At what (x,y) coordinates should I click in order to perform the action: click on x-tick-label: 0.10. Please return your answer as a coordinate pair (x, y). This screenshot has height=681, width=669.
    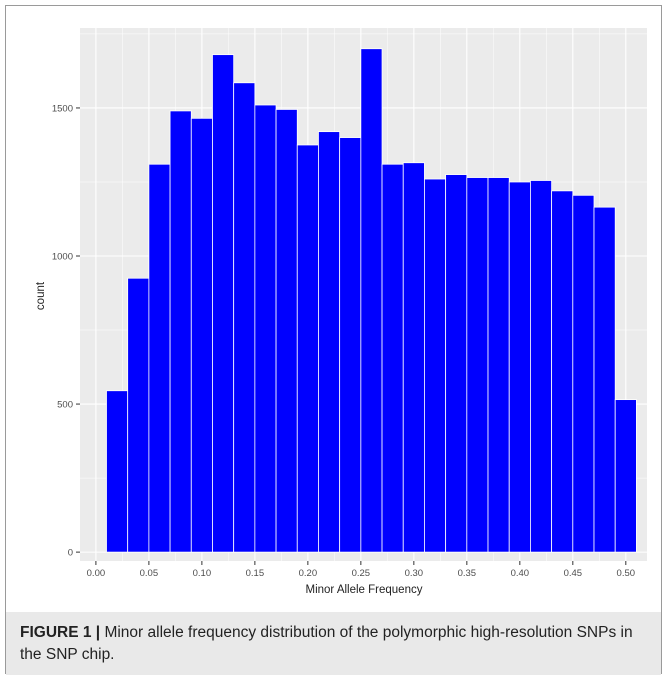
    Looking at the image, I should click on (202, 573).